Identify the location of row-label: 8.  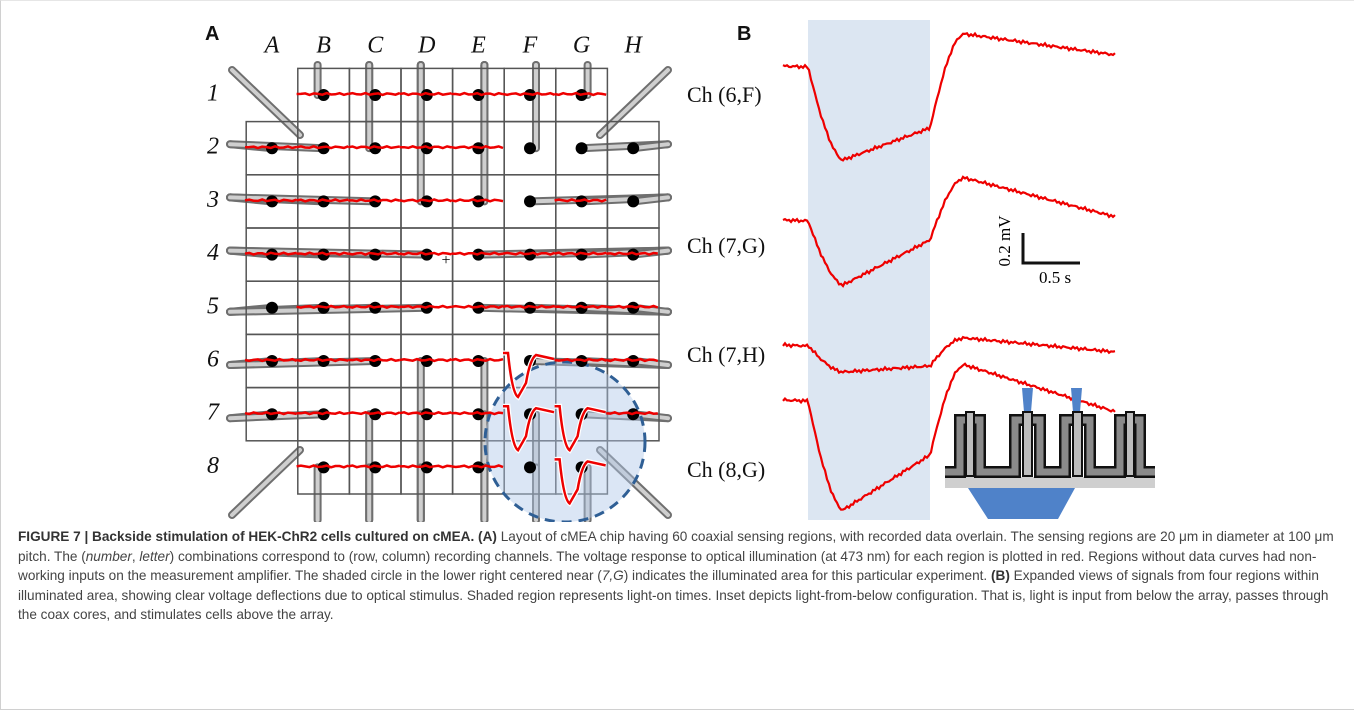
(213, 466).